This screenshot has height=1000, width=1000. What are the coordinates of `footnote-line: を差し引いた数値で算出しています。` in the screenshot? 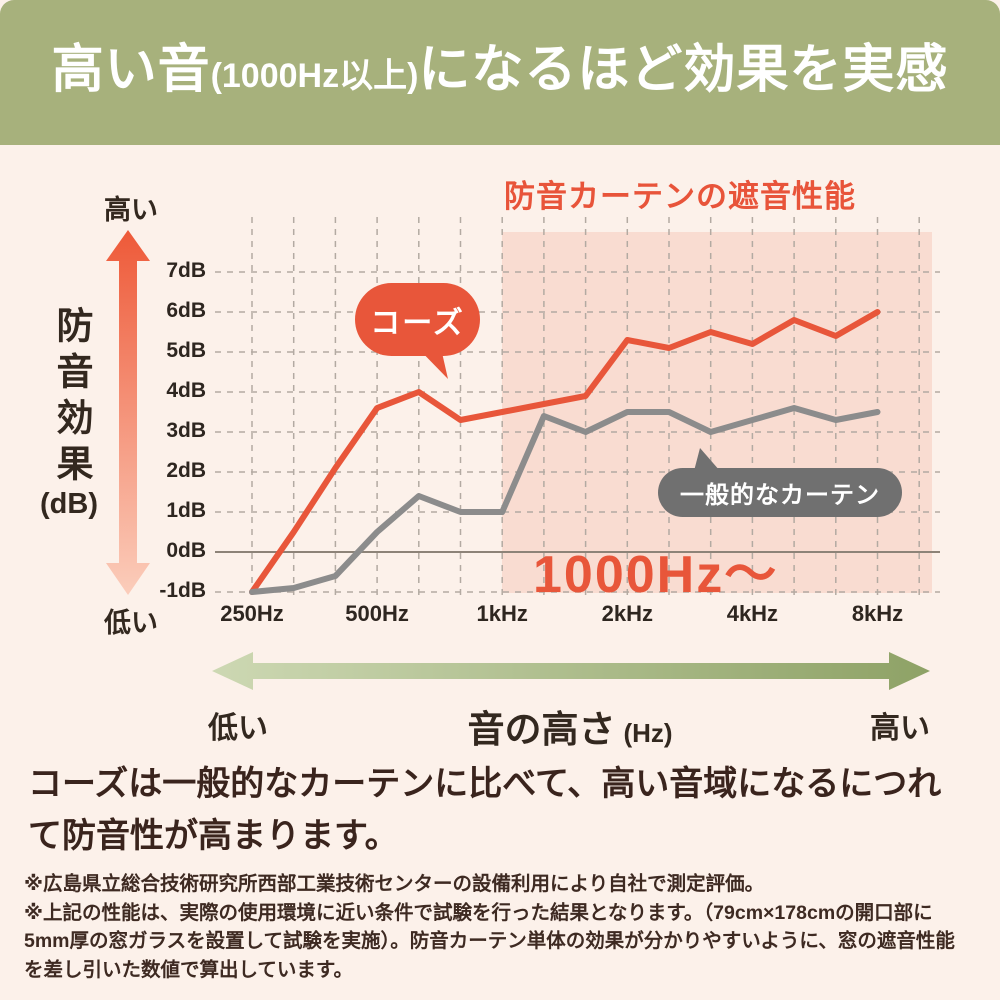 It's located at (188, 969).